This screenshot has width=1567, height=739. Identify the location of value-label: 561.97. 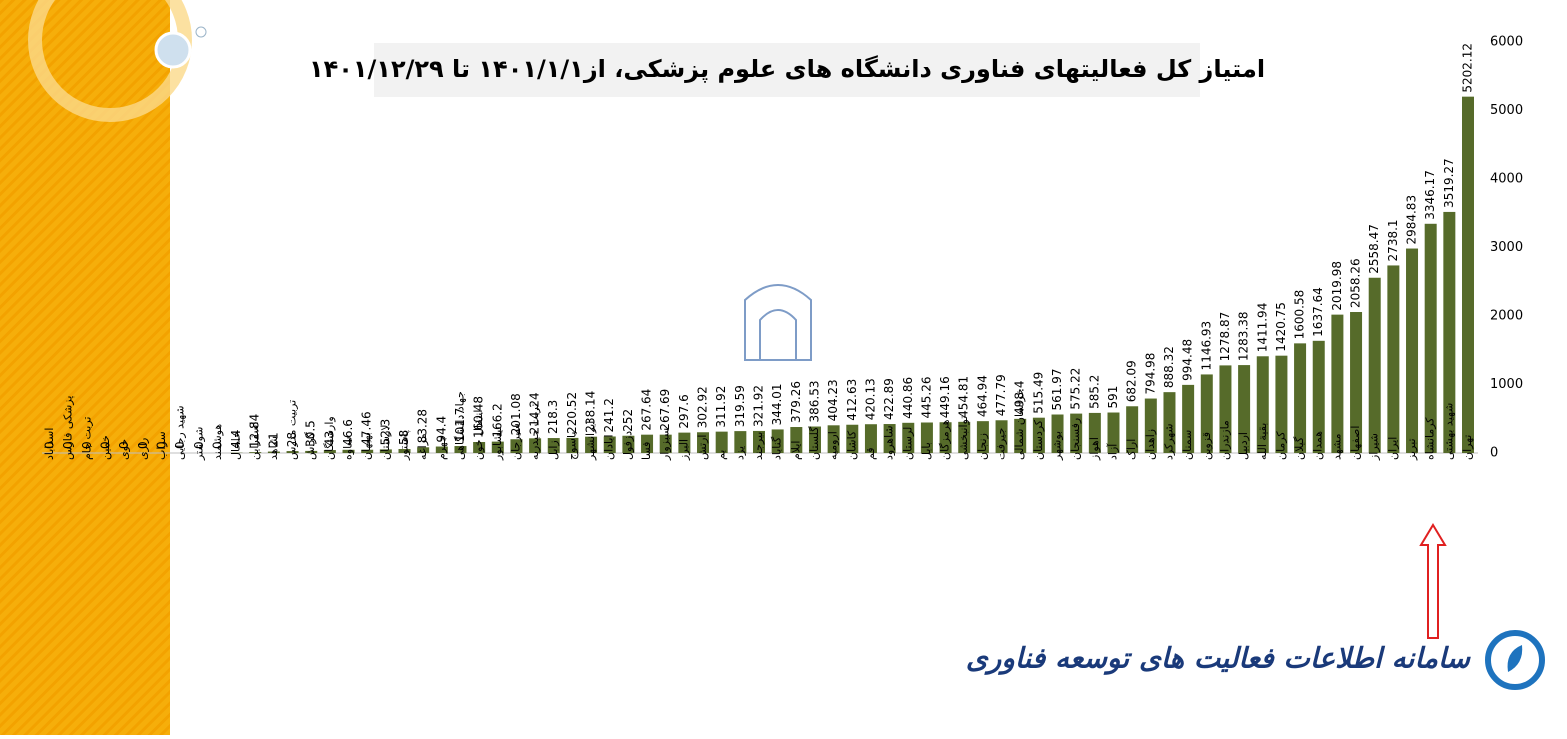
(1057, 390).